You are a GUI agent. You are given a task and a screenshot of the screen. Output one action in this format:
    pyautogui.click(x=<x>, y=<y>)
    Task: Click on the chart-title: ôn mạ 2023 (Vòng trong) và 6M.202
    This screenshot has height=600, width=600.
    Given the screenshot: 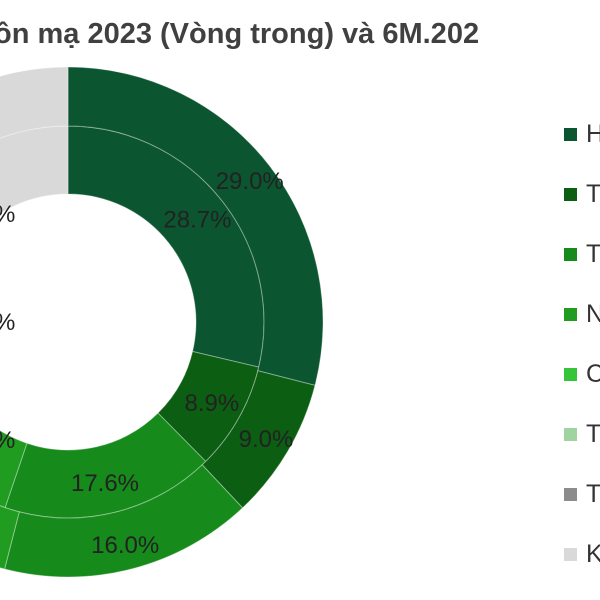 What is the action you would take?
    pyautogui.click(x=240, y=34)
    